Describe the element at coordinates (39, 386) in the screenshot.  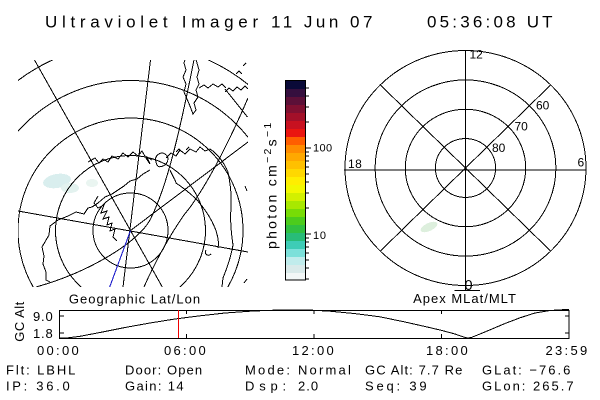
I see `svg-text: IP: 36.0` at that location.